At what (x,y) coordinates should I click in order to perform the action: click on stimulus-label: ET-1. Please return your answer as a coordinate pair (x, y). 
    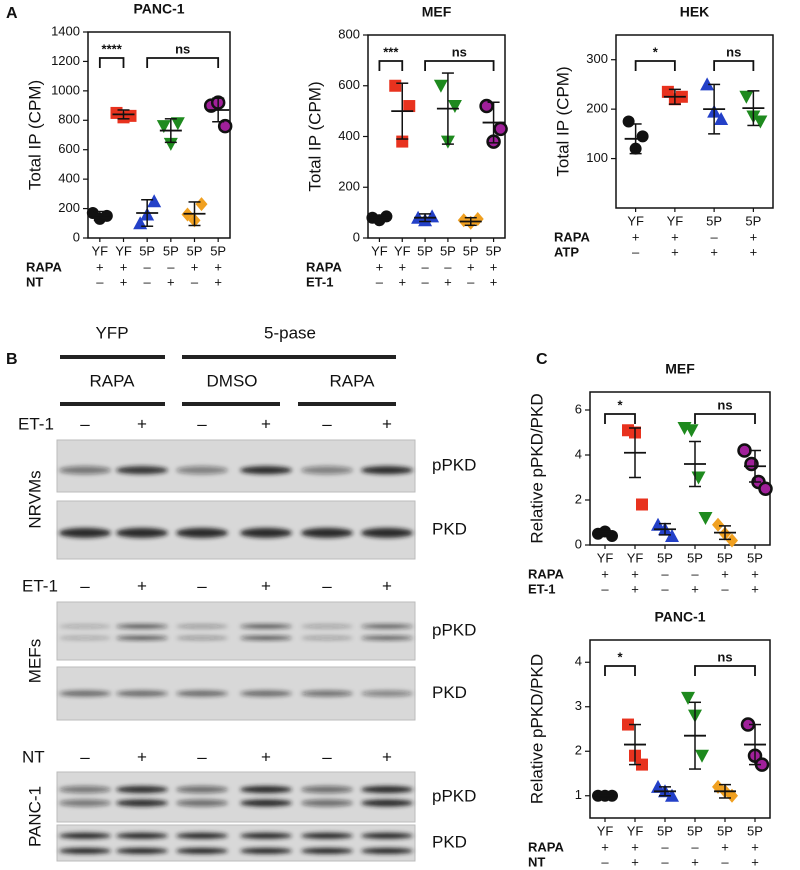
    Looking at the image, I should click on (40, 585).